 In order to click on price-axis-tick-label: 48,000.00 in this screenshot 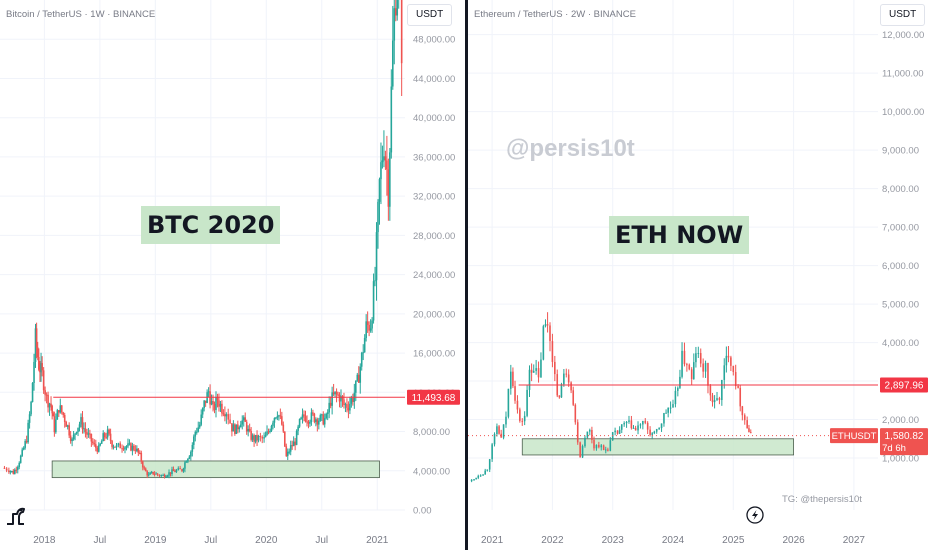, I will do `click(434, 40)`.